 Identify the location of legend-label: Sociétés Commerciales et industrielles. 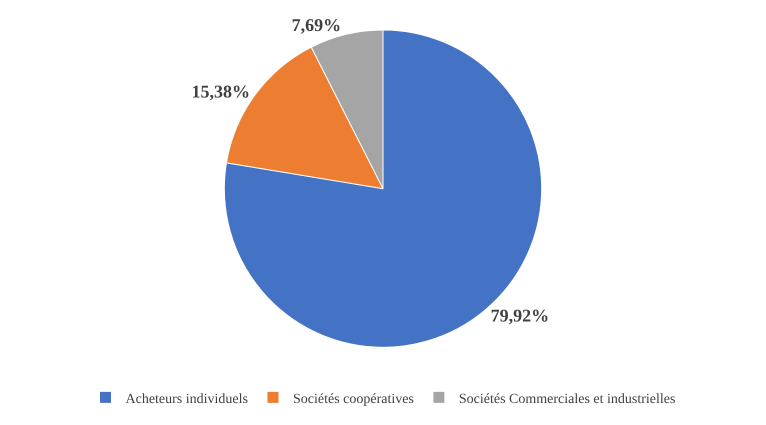
(567, 399).